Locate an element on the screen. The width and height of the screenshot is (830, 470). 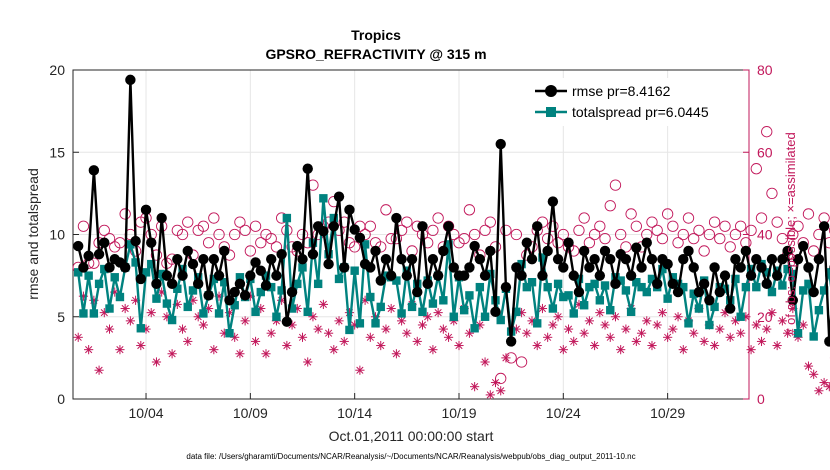
x-axis: 10/04 10/09 10/14 10/19 10/24 10/29 is located at coordinates (407, 407).